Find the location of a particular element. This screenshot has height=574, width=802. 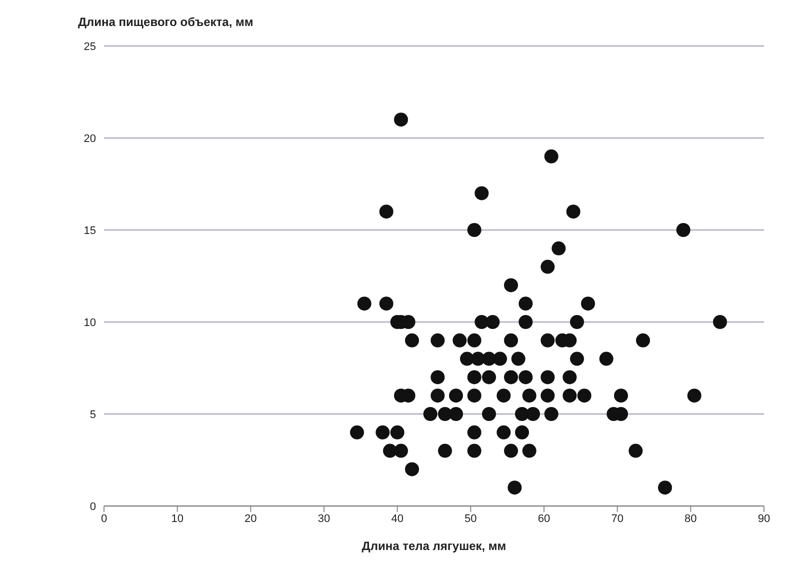

x-tick-label: 0 is located at coordinates (104, 518).